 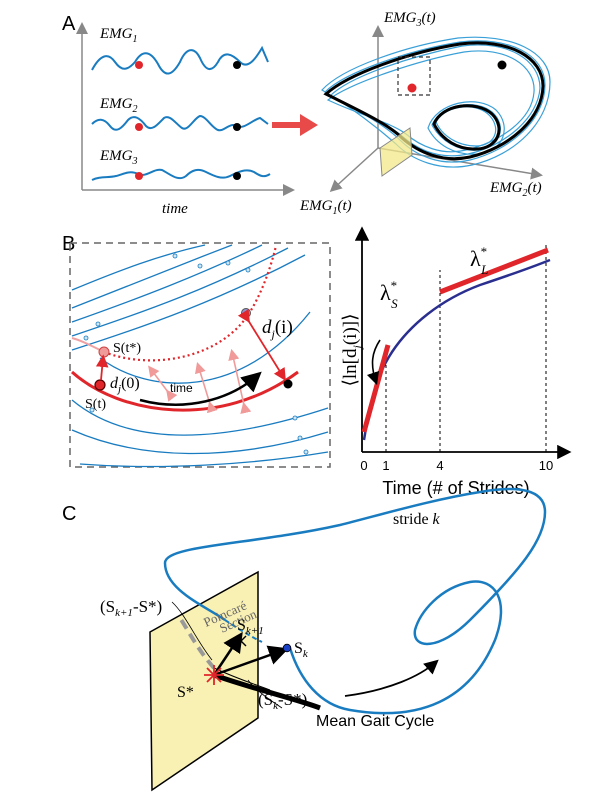 I want to click on neighbor-trajectories, so click(x=200, y=356).